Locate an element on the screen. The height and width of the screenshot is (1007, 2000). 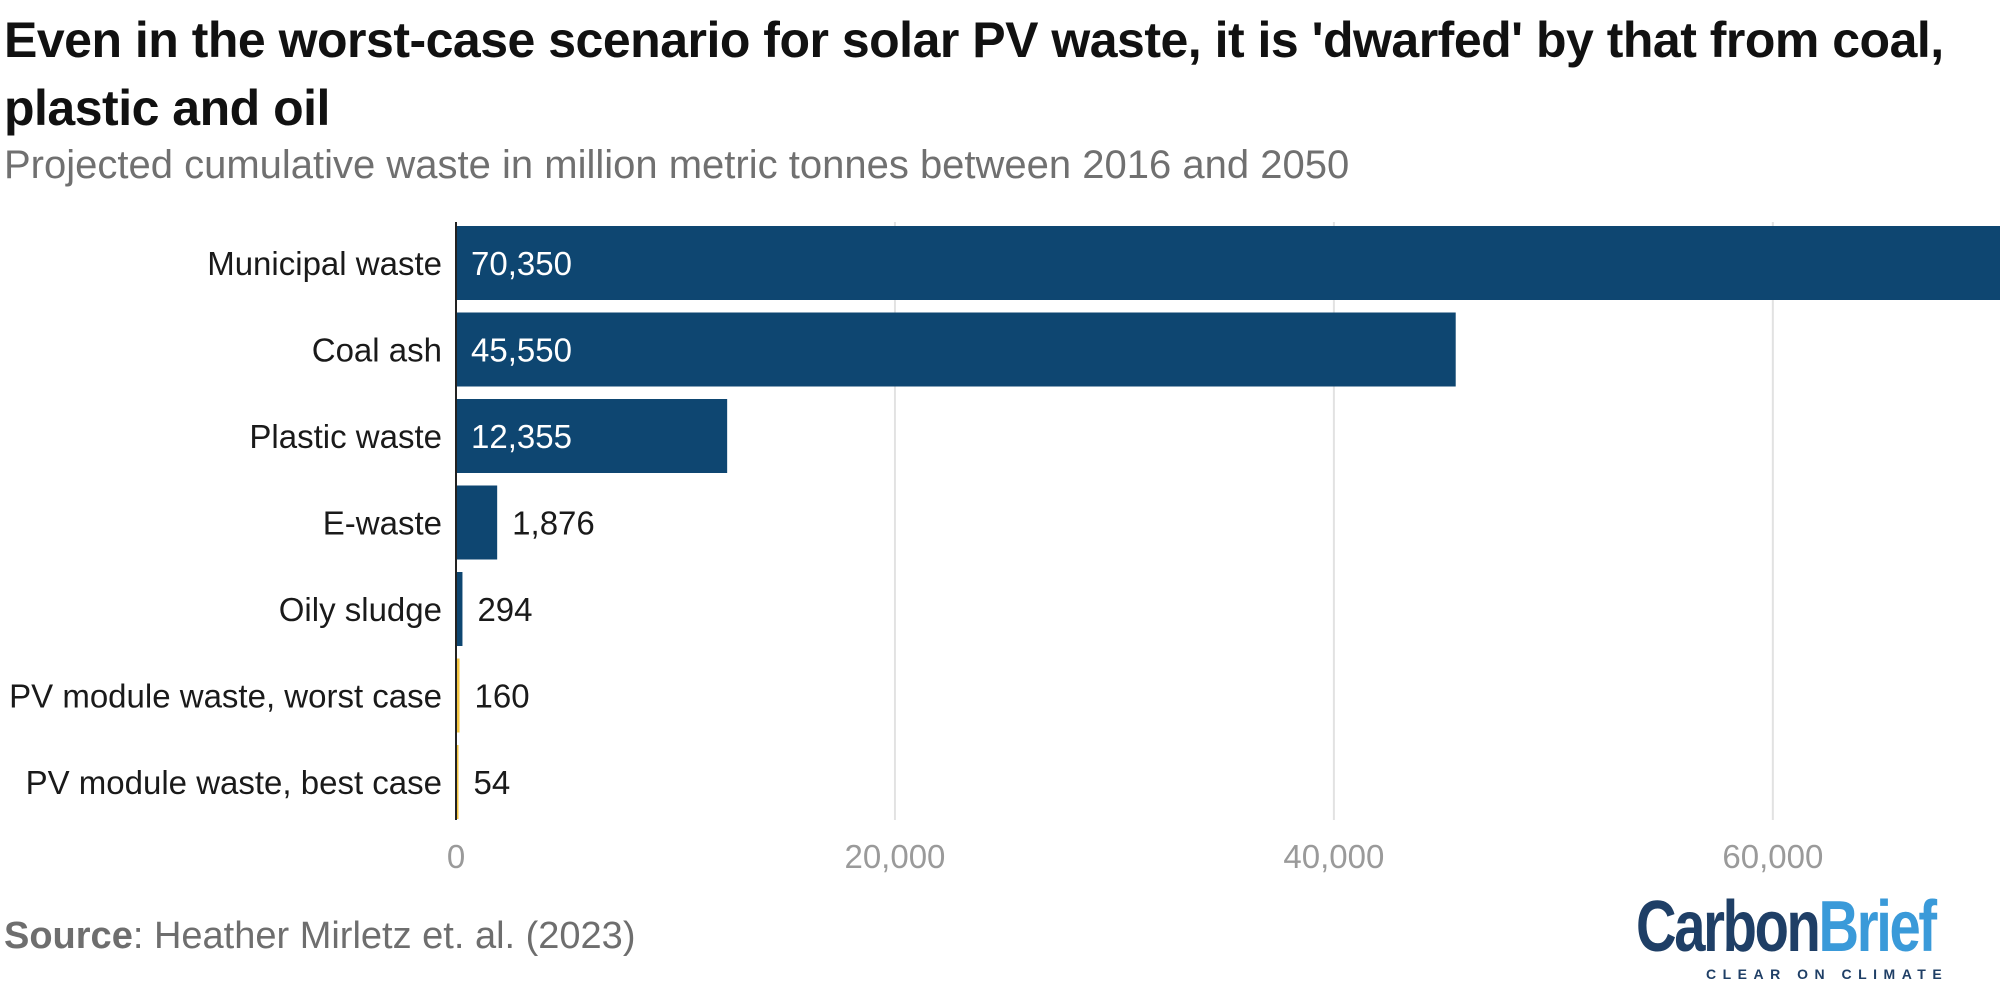
category-label: Coal ash is located at coordinates (377, 350).